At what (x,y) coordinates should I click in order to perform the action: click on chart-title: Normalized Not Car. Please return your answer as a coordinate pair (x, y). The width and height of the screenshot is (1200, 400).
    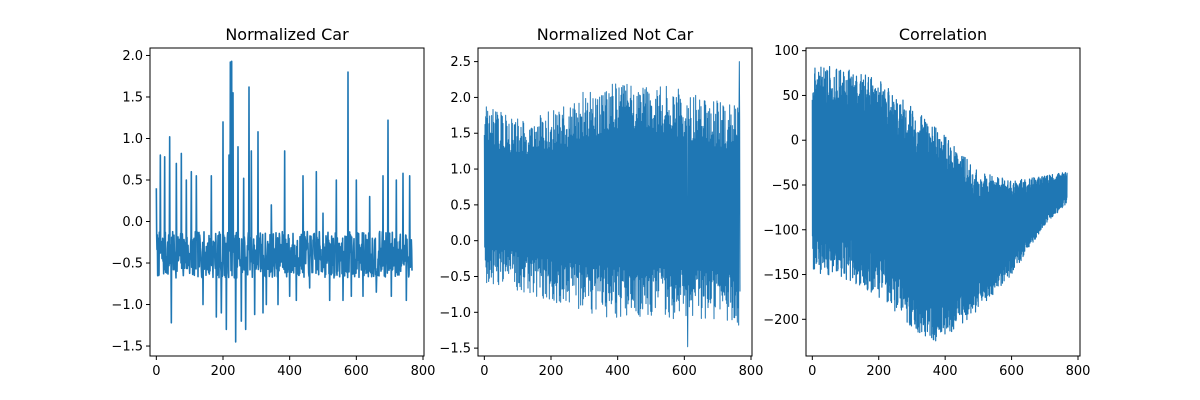
    Looking at the image, I should click on (615, 34).